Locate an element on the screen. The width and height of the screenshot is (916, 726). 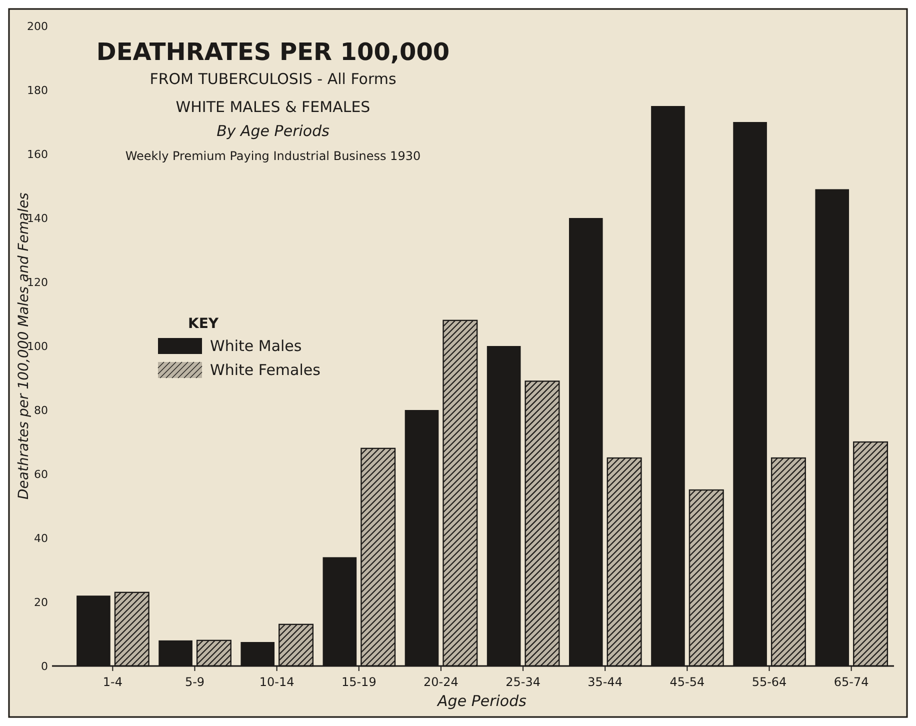
x-tick-label: 1-4 is located at coordinates (112, 682).